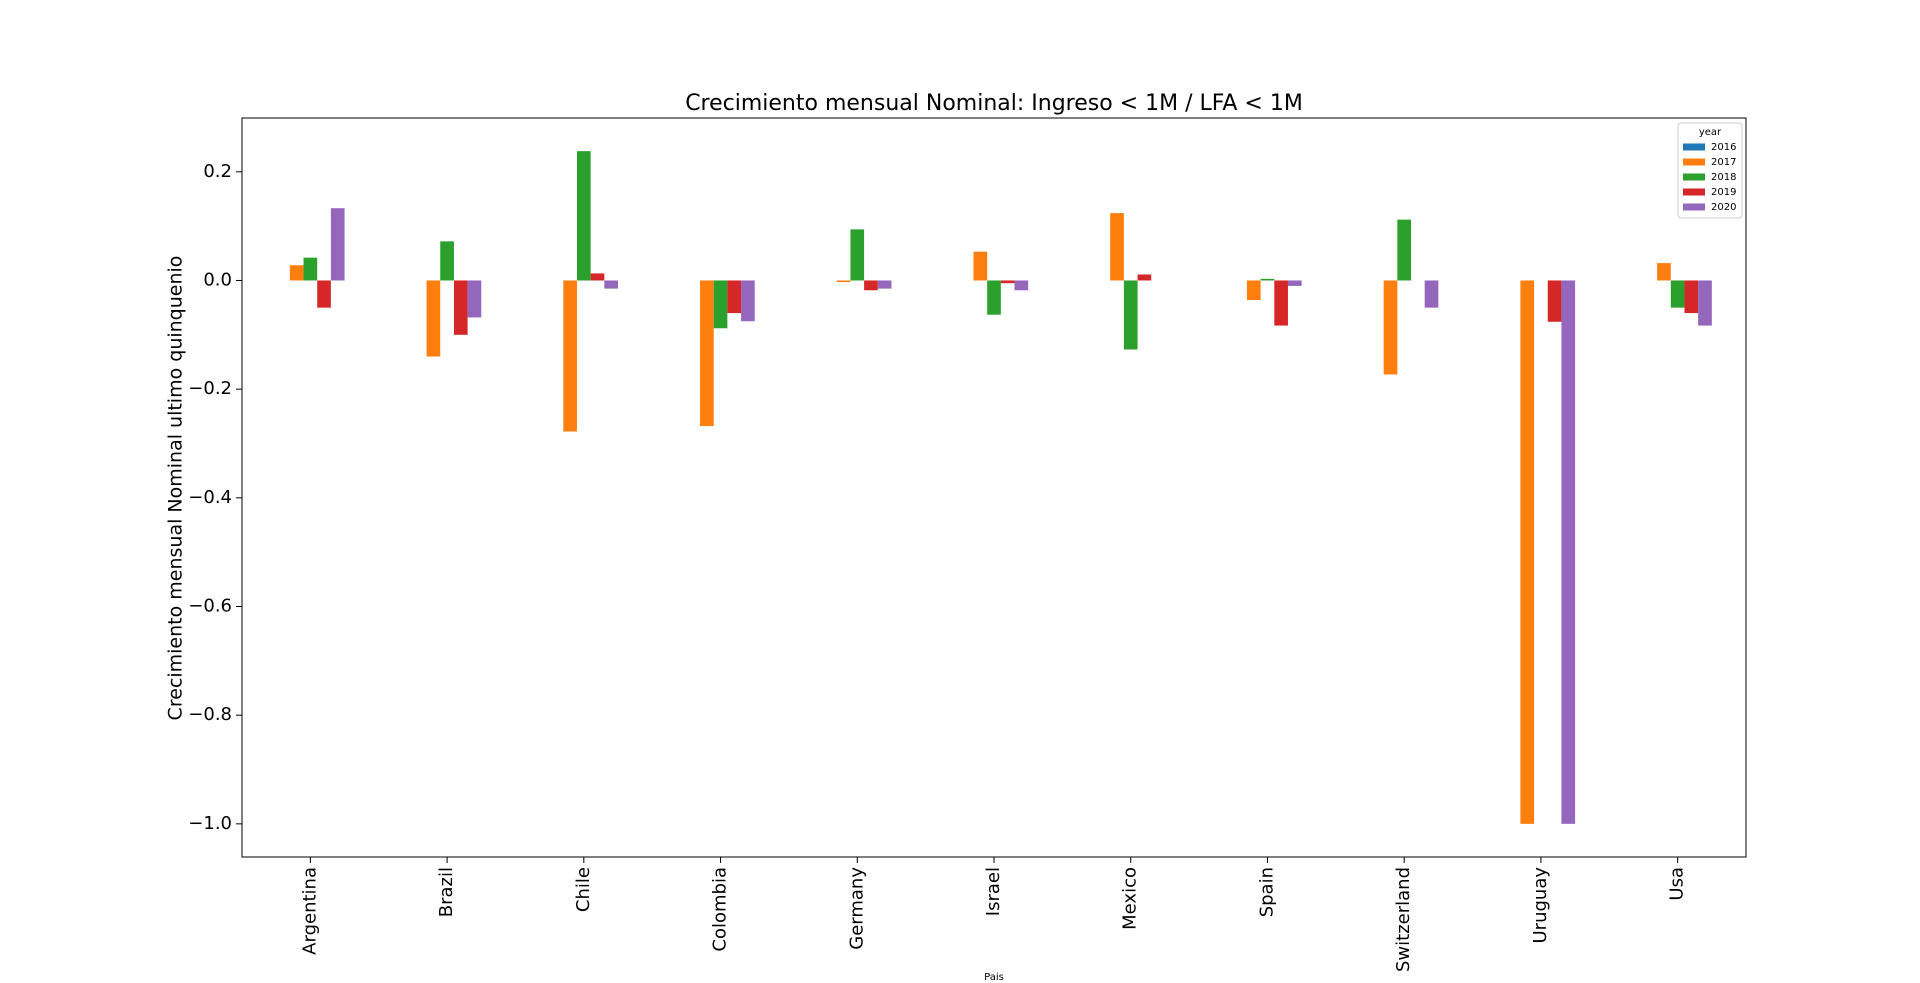  I want to click on x-tick-label: Germany, so click(856, 908).